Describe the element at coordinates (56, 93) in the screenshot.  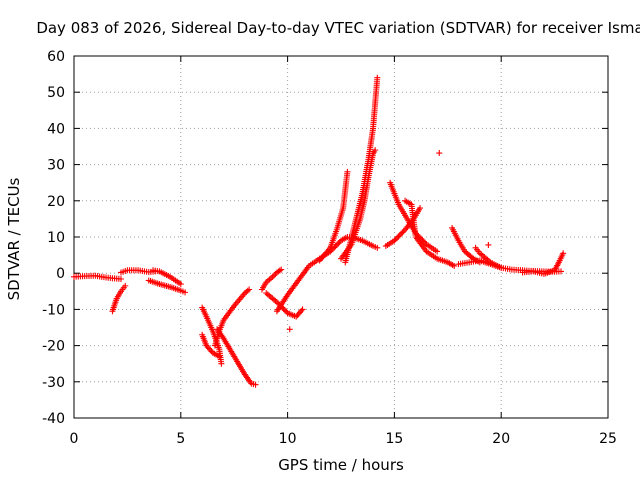
I see `y-tick-label: 50` at that location.